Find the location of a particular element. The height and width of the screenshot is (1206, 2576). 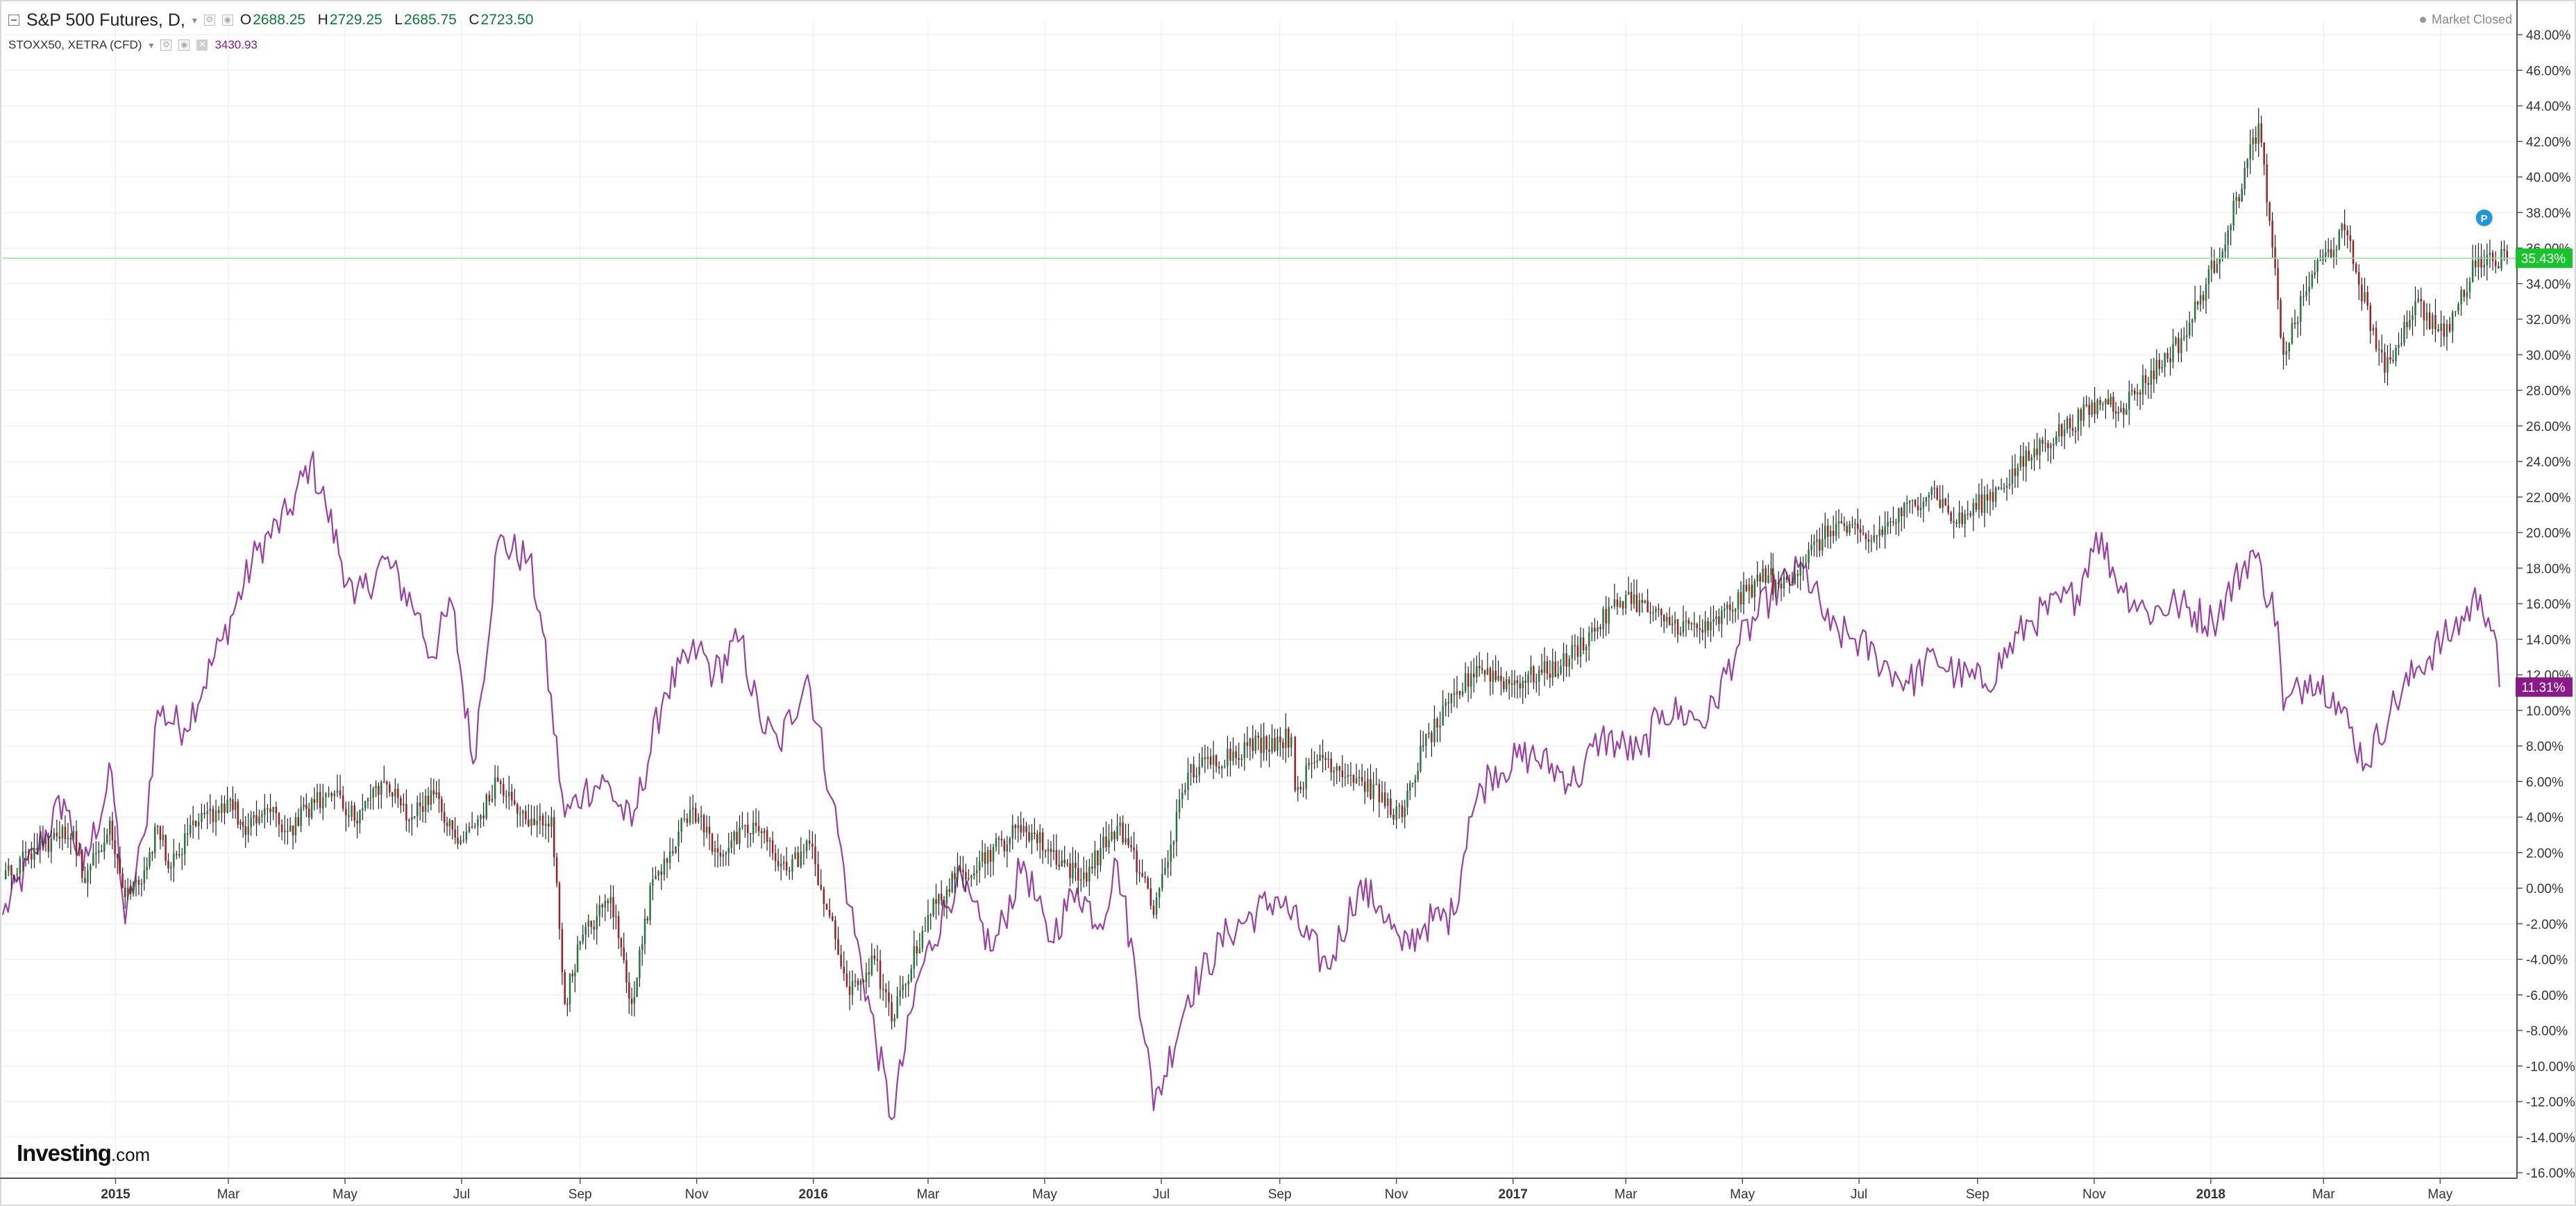

y-tick-label: 46.00% is located at coordinates (2548, 71).